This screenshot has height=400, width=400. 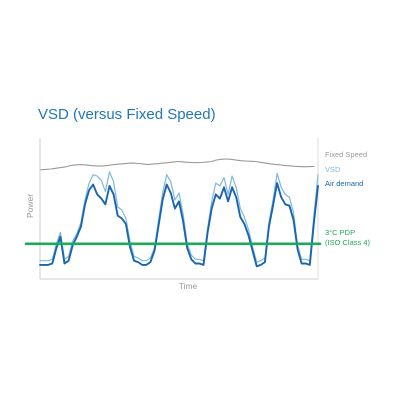 What do you see at coordinates (30, 206) in the screenshot?
I see `y-axis-label: Power` at bounding box center [30, 206].